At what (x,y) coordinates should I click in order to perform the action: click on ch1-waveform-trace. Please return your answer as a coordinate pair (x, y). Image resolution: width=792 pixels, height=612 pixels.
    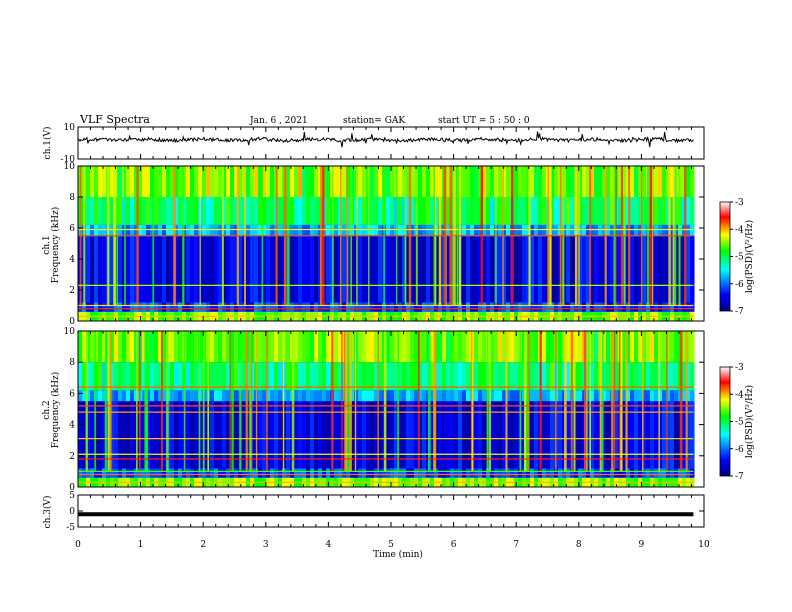
    Looking at the image, I should click on (385, 139).